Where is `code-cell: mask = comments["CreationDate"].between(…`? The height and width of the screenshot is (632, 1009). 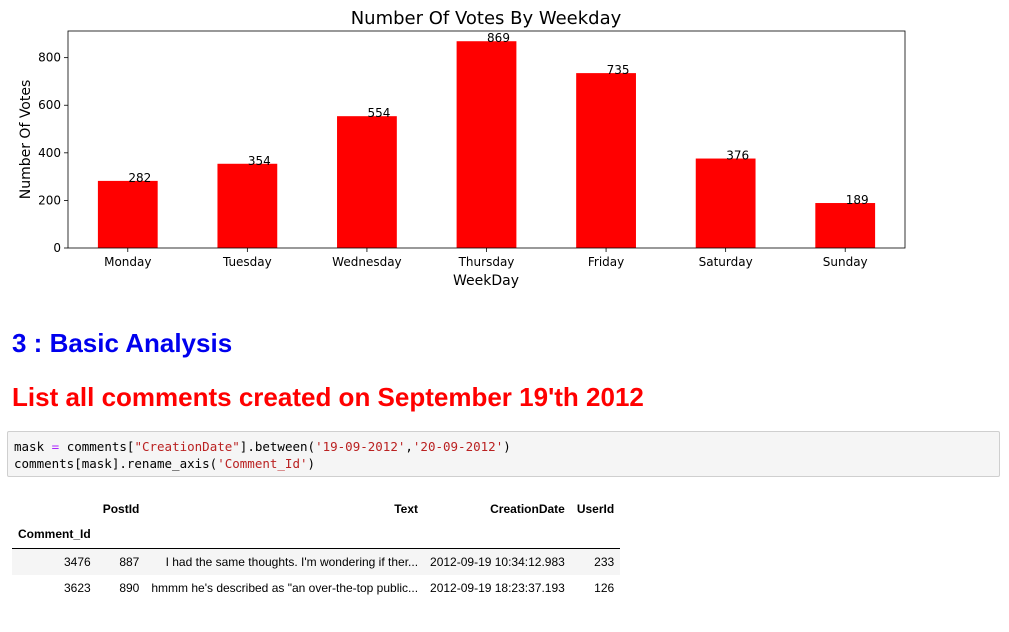
code-cell: mask = comments["CreationDate"].between(… is located at coordinates (503, 454).